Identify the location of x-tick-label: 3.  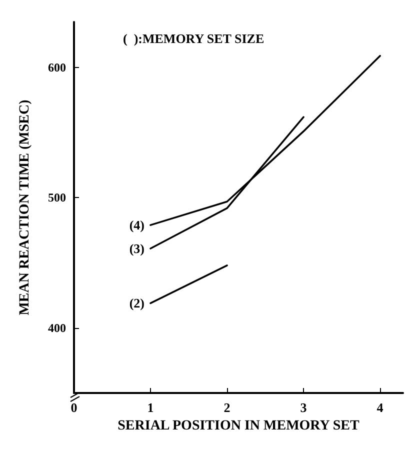
(304, 407).